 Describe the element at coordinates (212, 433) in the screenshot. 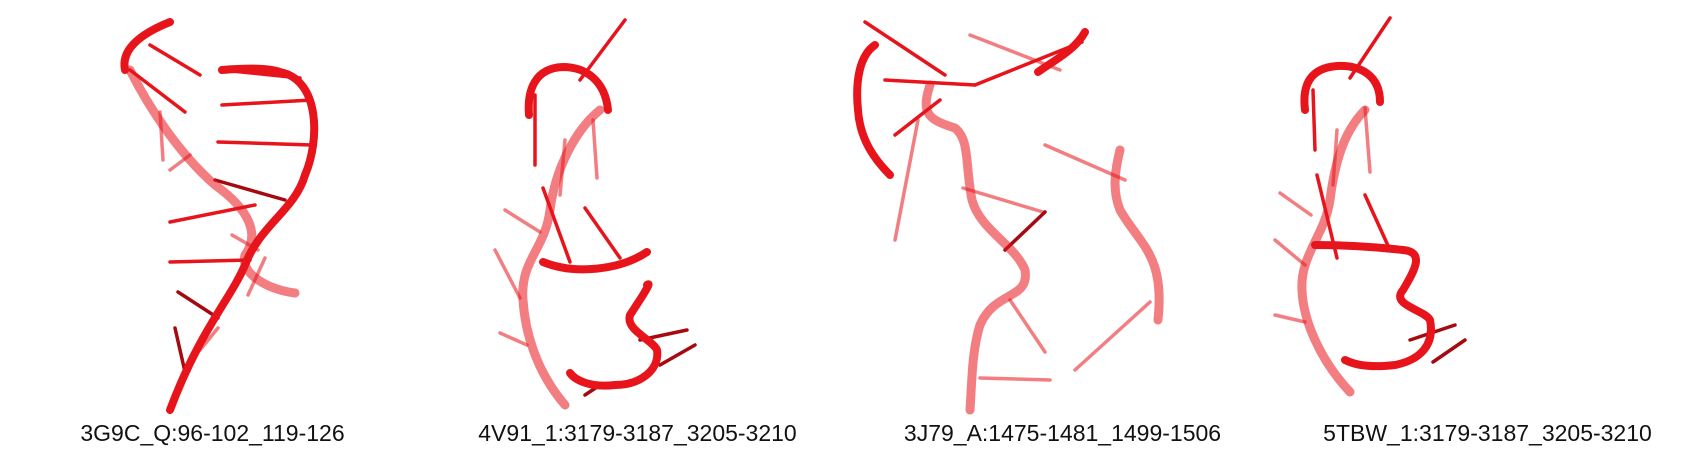

I see `structure-caption-1: 3G9C_Q:96-102_119-126` at that location.